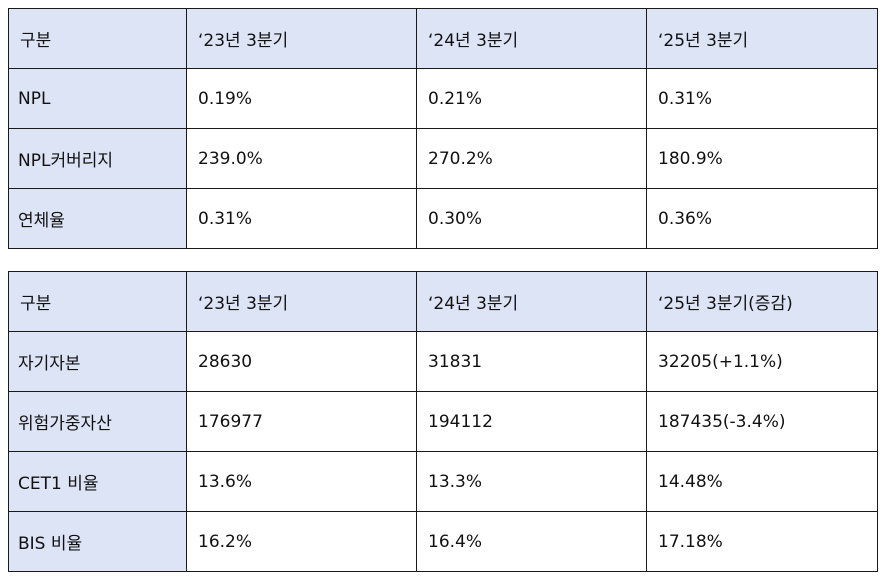 The height and width of the screenshot is (584, 885). What do you see at coordinates (301, 98) in the screenshot?
I see `table-cell: 0.19%` at bounding box center [301, 98].